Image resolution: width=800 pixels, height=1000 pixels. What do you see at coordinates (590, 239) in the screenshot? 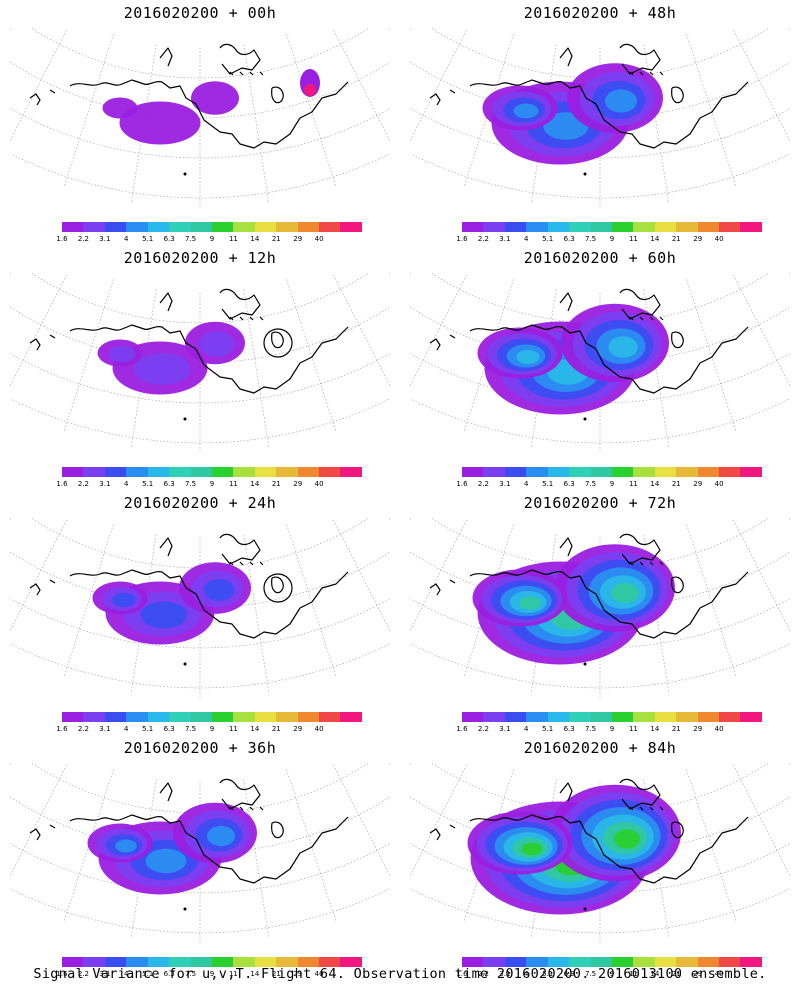
I see `colorbar-tick-label: 7.5` at bounding box center [590, 239].